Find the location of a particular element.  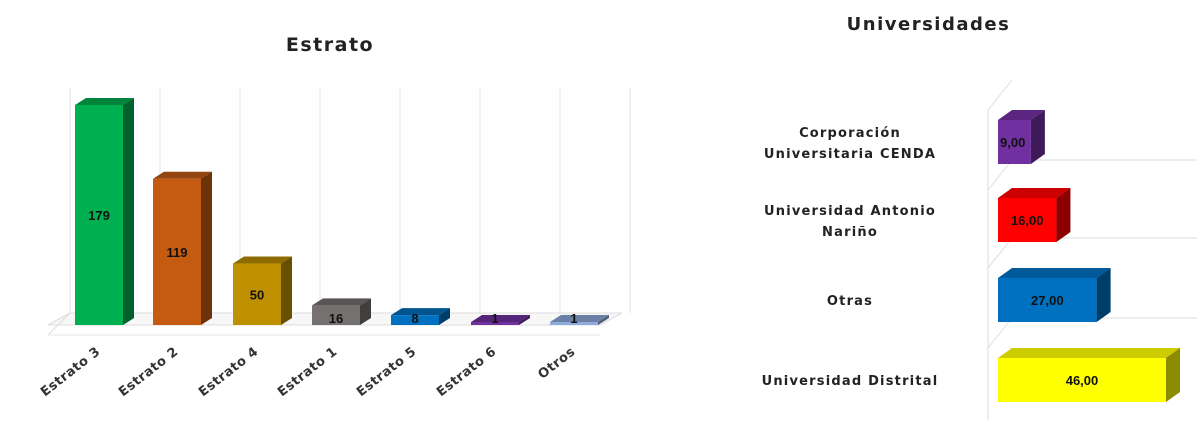

estrato-value-label: 8 is located at coordinates (414, 318).